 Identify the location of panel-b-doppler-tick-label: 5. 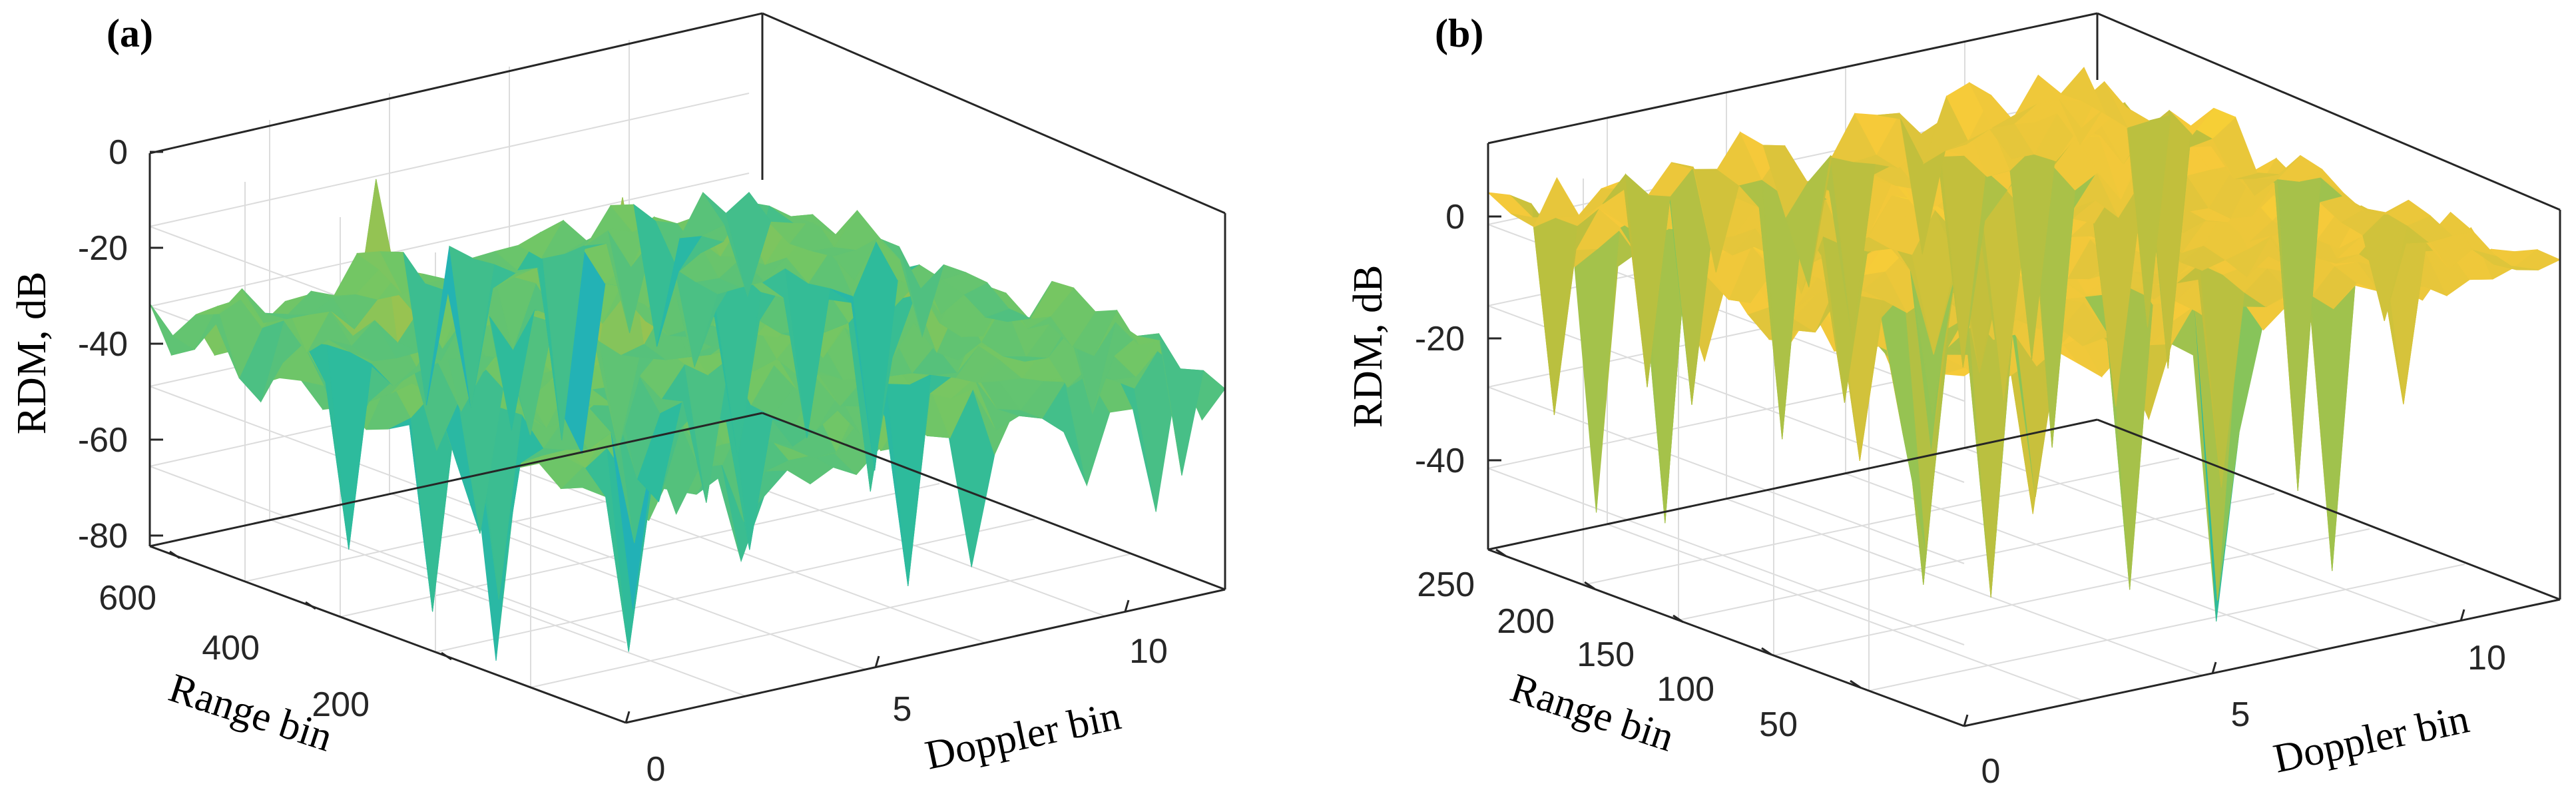
(2241, 714).